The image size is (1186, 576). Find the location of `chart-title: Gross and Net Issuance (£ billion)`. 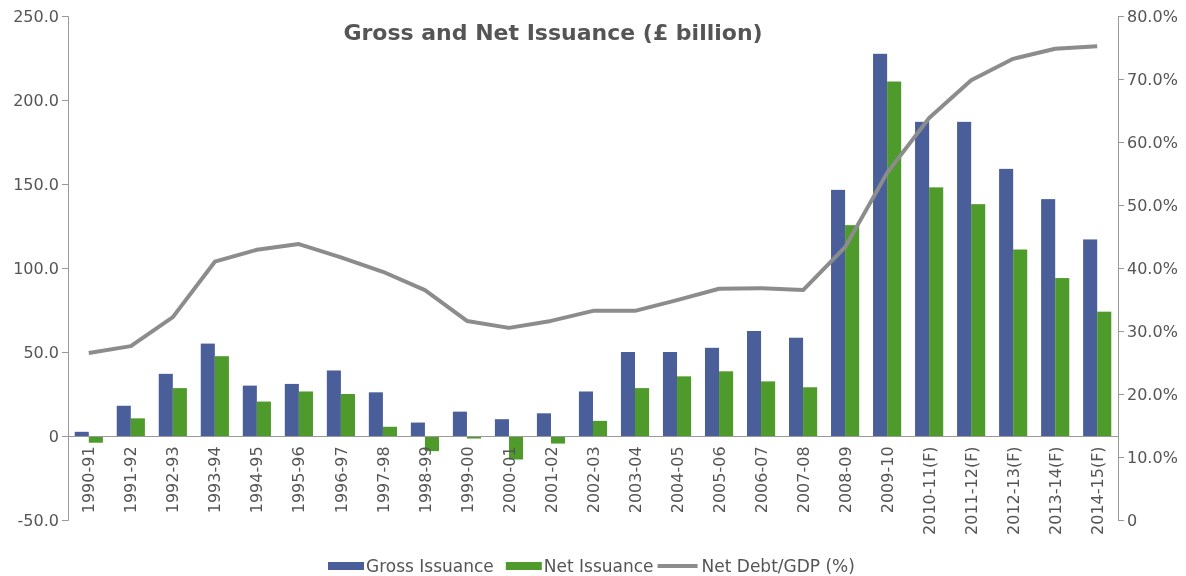

chart-title: Gross and Net Issuance (£ billion) is located at coordinates (553, 32).